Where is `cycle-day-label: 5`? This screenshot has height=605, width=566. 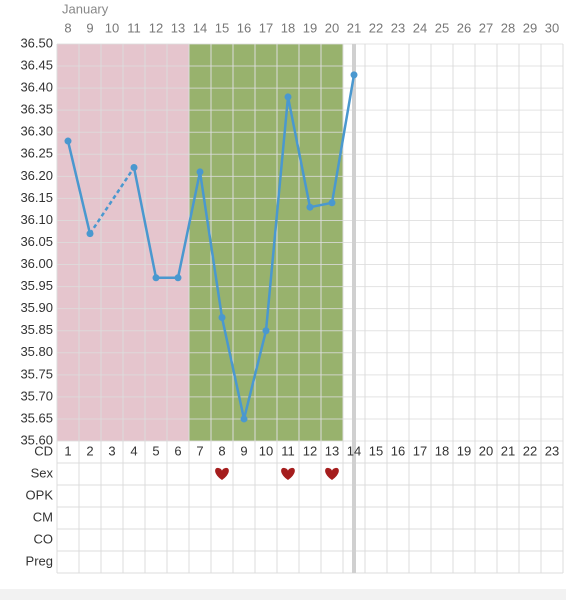
cycle-day-label: 5 is located at coordinates (155, 450).